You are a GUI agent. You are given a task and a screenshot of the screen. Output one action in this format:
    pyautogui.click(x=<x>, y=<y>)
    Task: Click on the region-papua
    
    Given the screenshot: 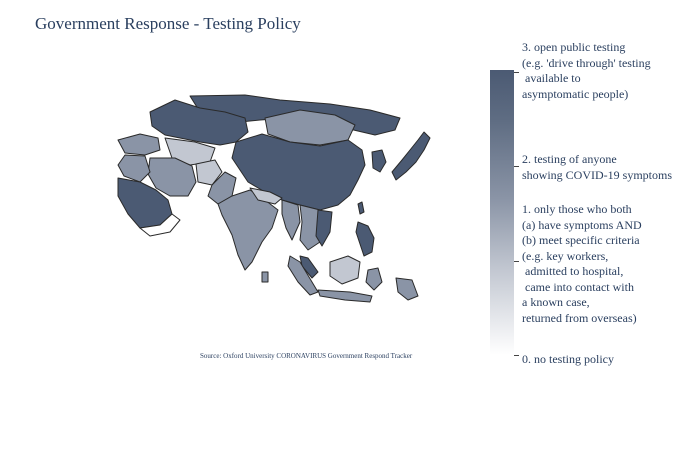 What is the action you would take?
    pyautogui.click(x=407, y=289)
    